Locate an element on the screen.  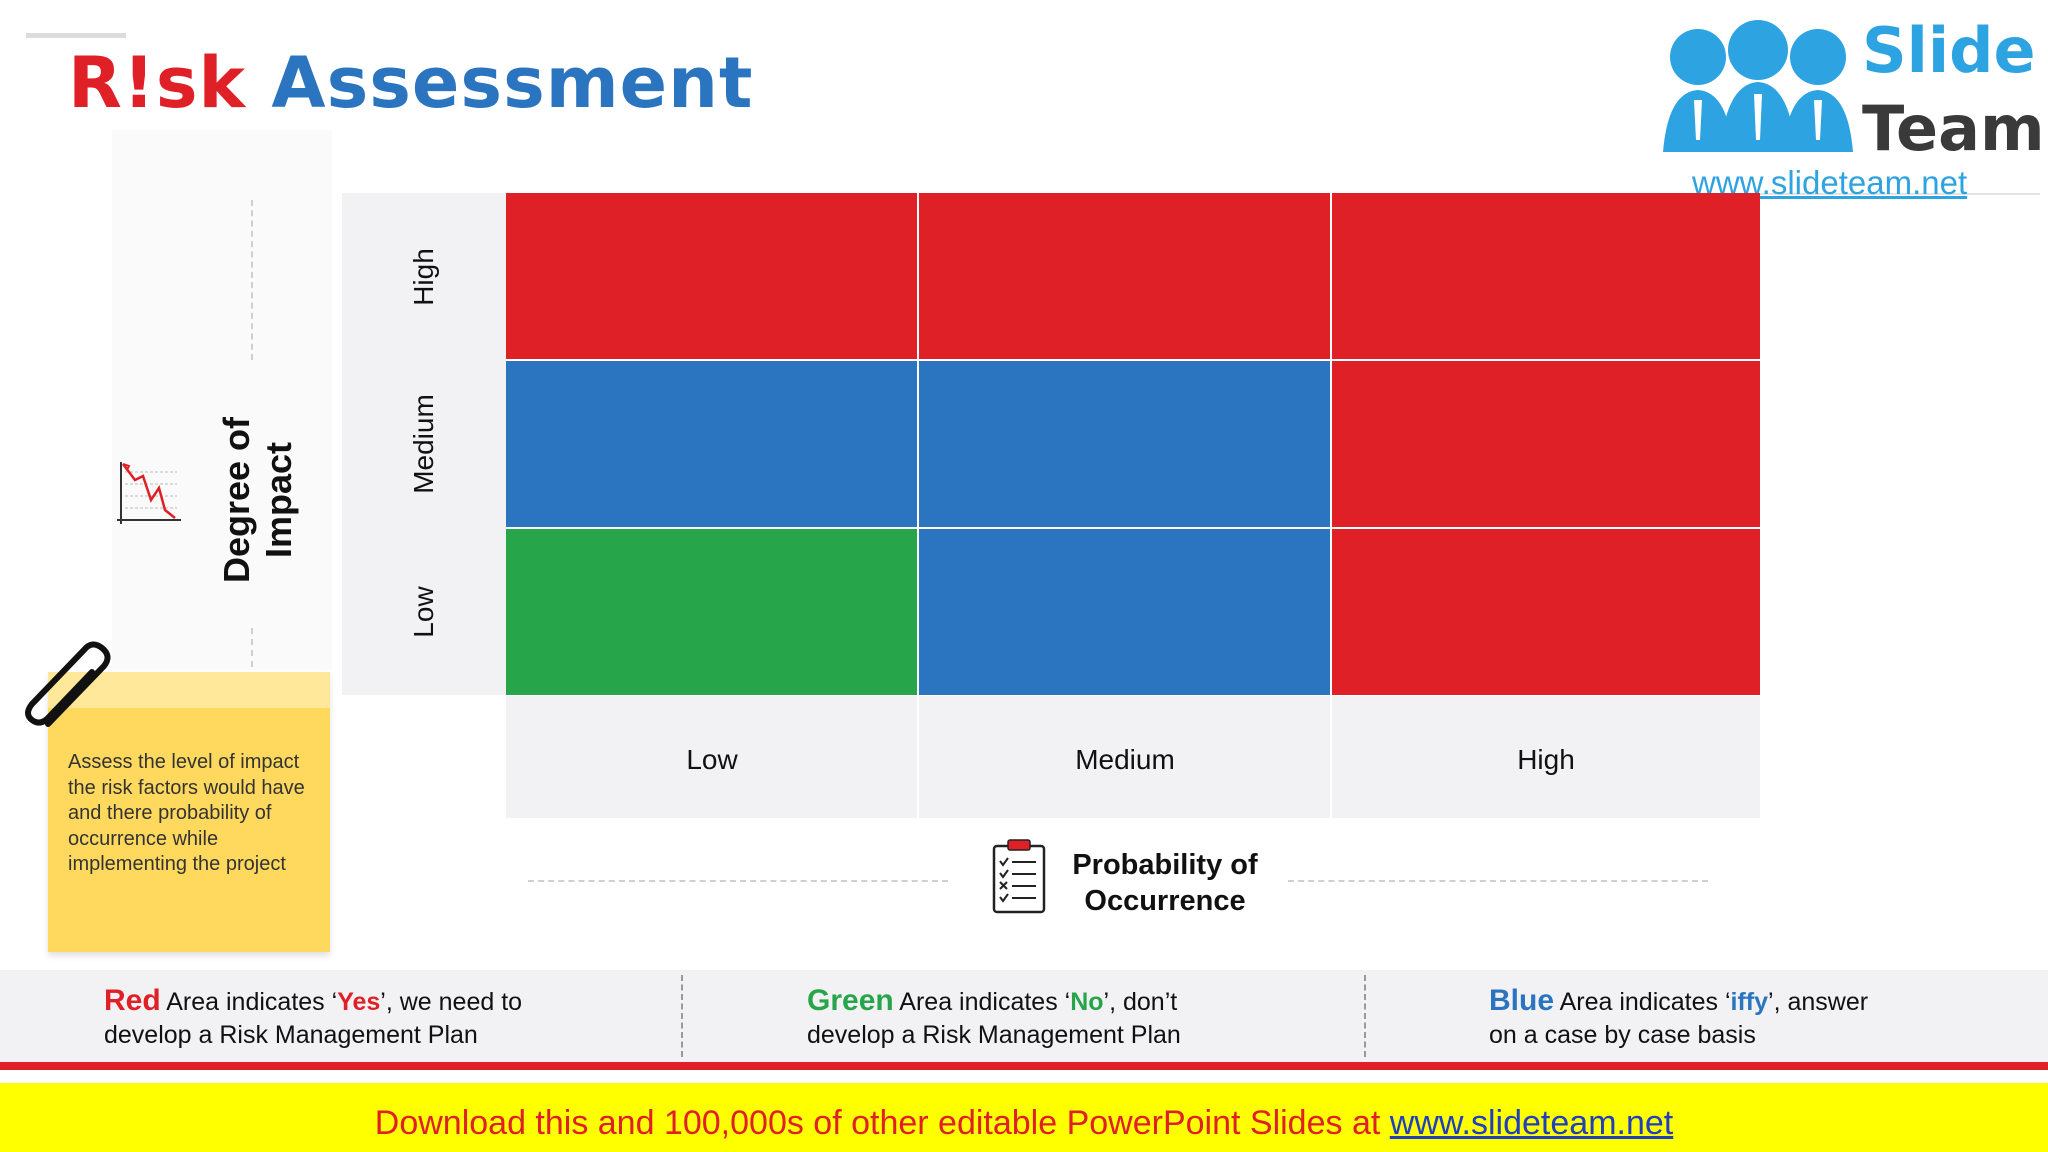
legend-strip is located at coordinates (1024, 1016).